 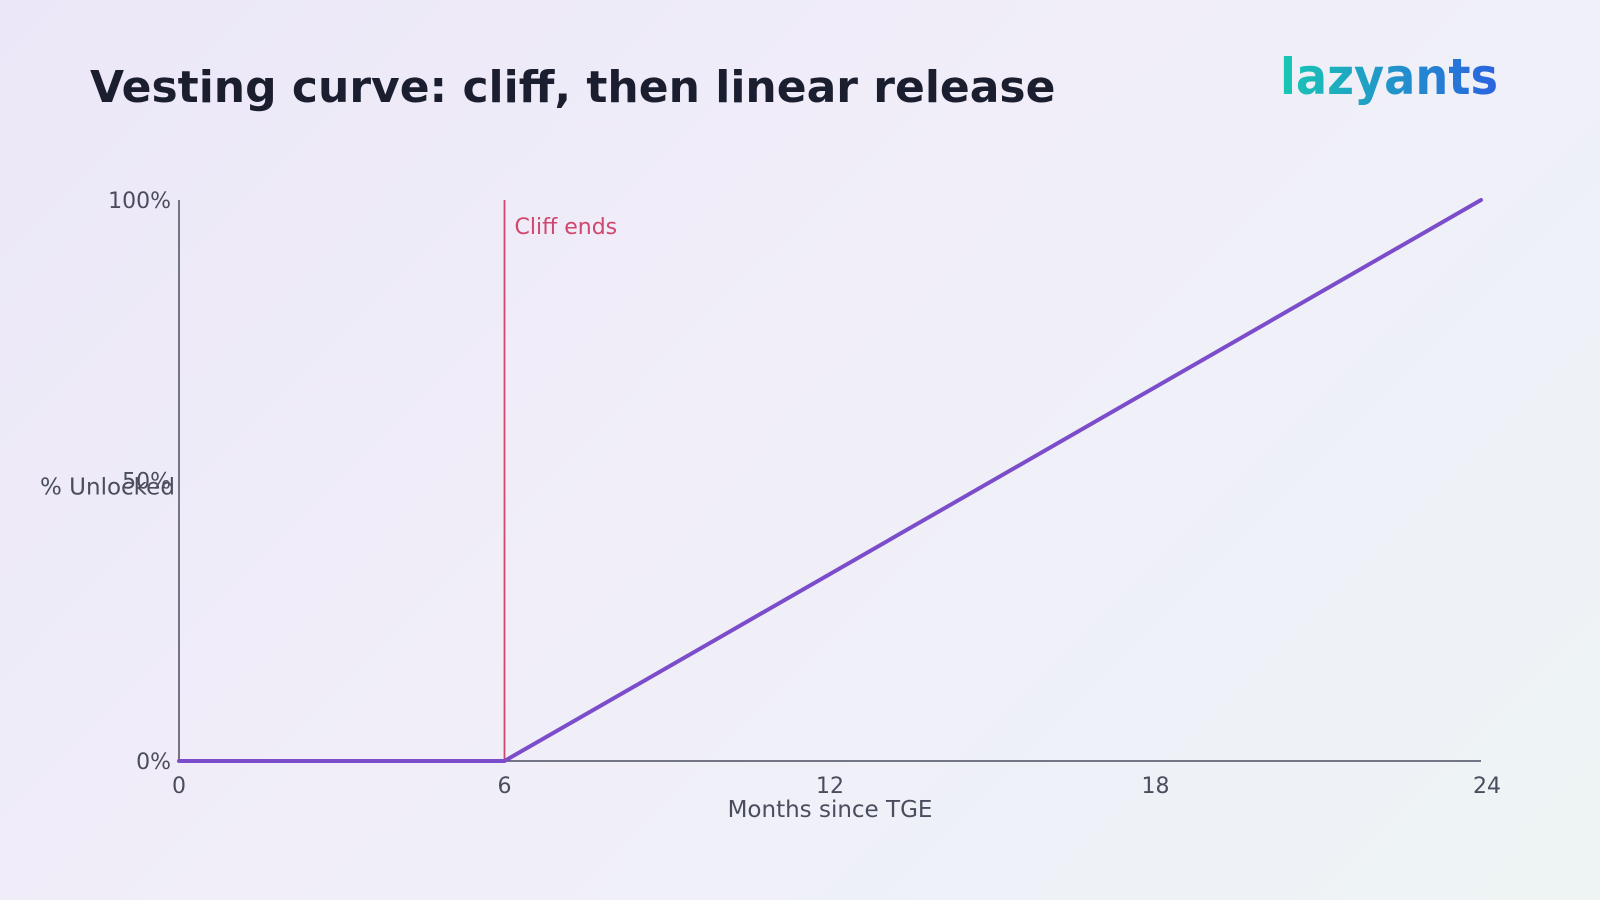 I want to click on x-tick-label: 24, so click(x=1487, y=786).